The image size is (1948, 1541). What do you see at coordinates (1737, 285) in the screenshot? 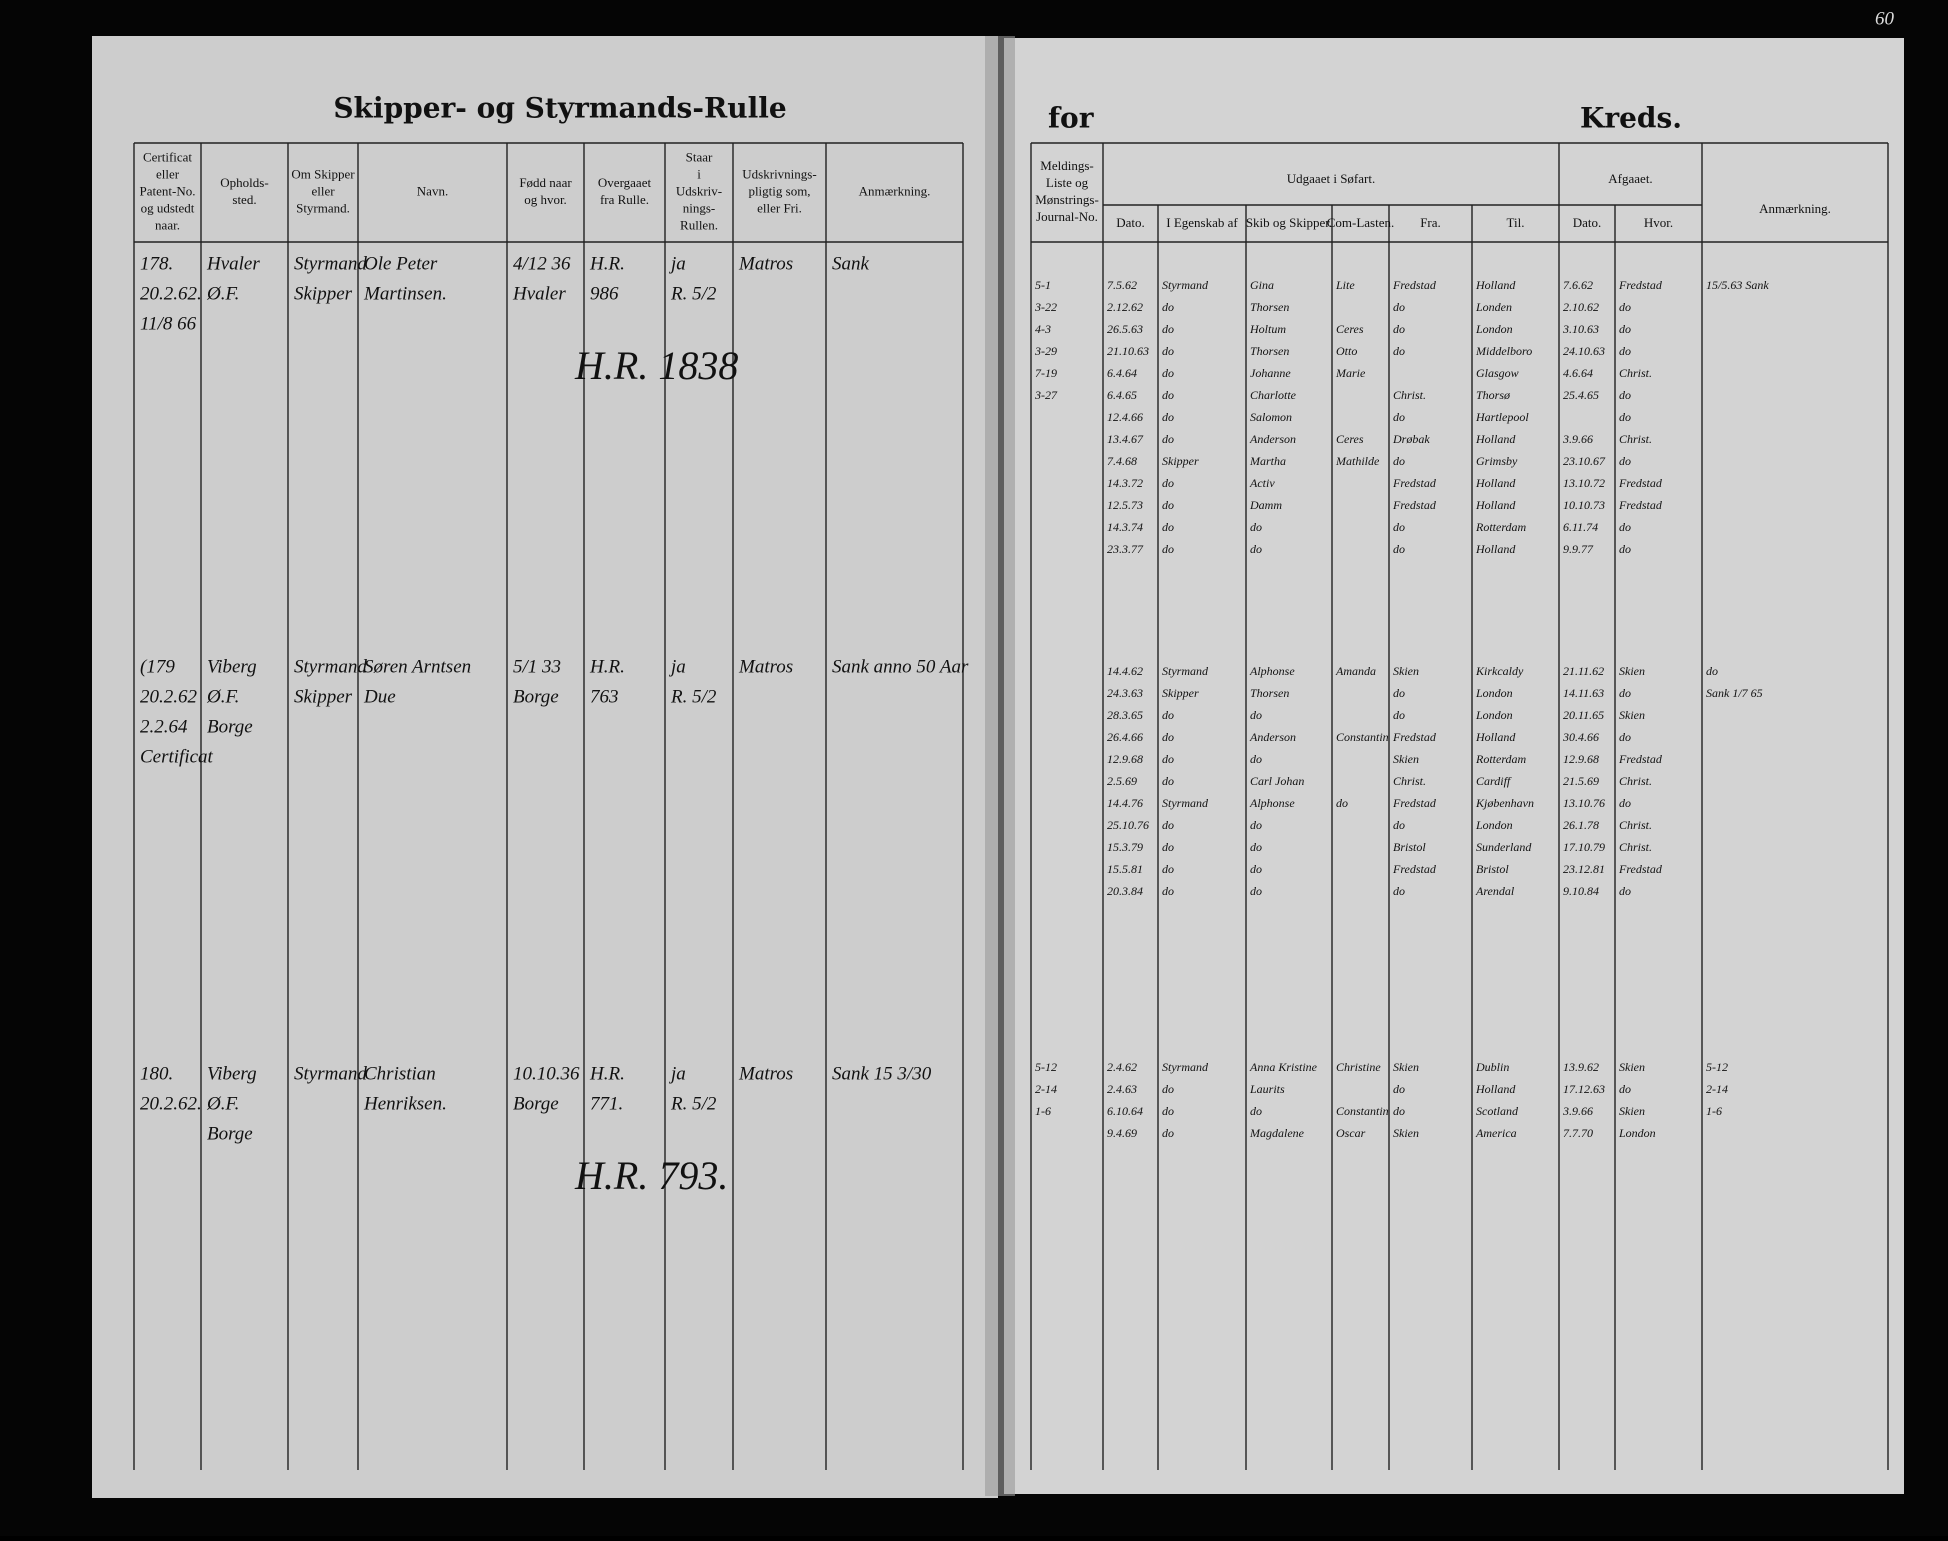
I see `entry-text: 15/5.63 Sank` at bounding box center [1737, 285].